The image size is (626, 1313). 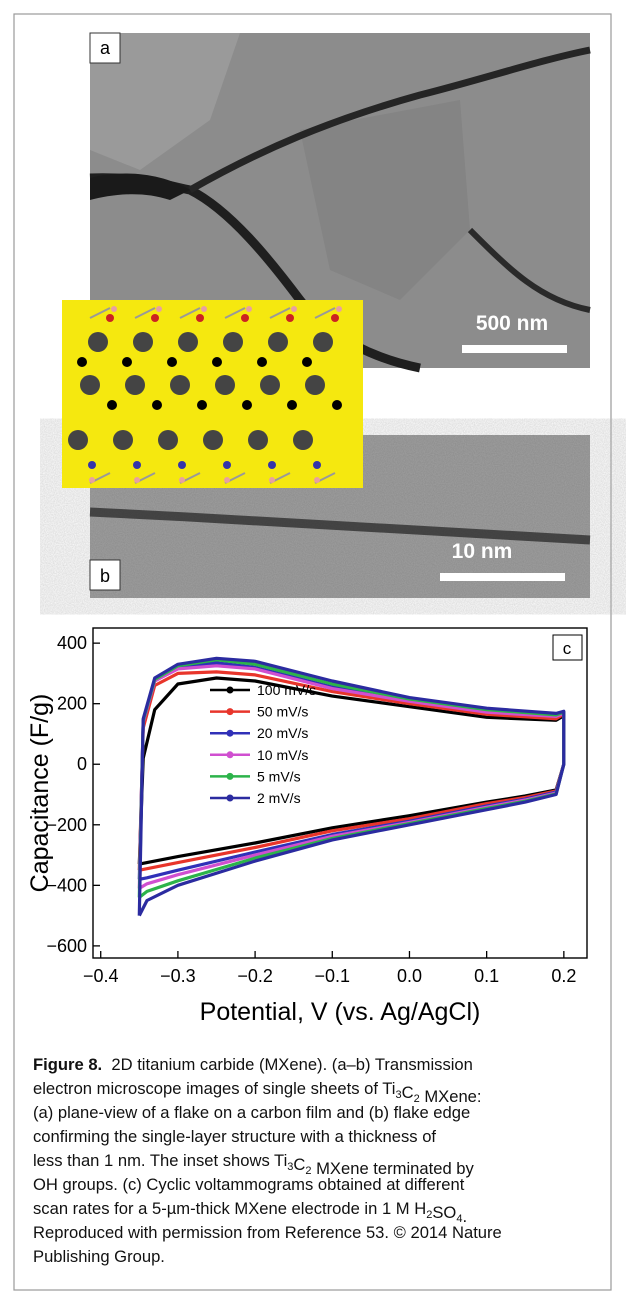 What do you see at coordinates (40, 793) in the screenshot?
I see `y-axis-label: Capacitance (F/g)` at bounding box center [40, 793].